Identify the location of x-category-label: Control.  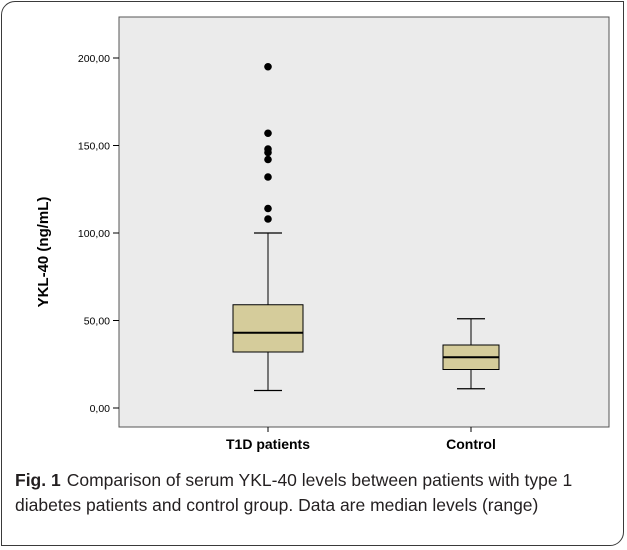
(471, 444).